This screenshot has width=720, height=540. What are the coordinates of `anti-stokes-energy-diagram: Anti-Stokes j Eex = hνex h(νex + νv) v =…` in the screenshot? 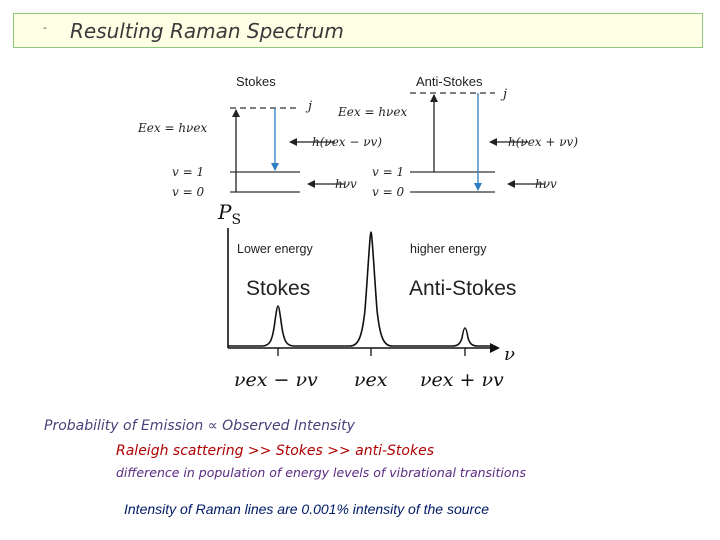 It's located at (457, 136).